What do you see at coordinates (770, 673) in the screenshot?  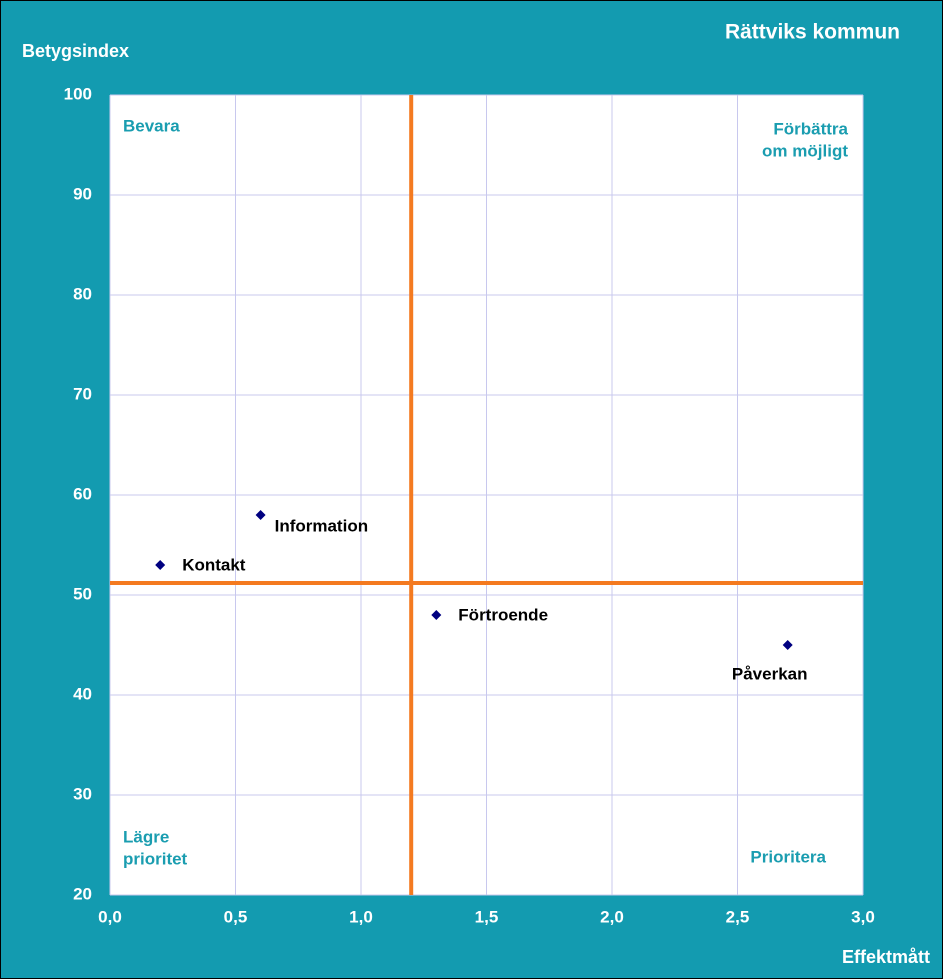 I see `point-label: Påverkan` at bounding box center [770, 673].